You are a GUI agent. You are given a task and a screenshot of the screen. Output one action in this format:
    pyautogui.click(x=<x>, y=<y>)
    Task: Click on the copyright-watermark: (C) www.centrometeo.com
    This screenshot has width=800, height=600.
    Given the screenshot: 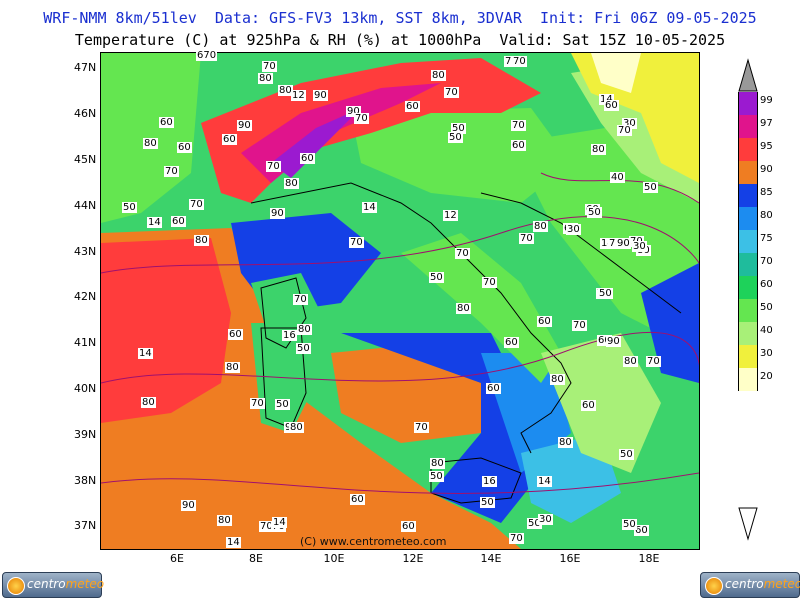 What is the action you would take?
    pyautogui.click(x=373, y=541)
    